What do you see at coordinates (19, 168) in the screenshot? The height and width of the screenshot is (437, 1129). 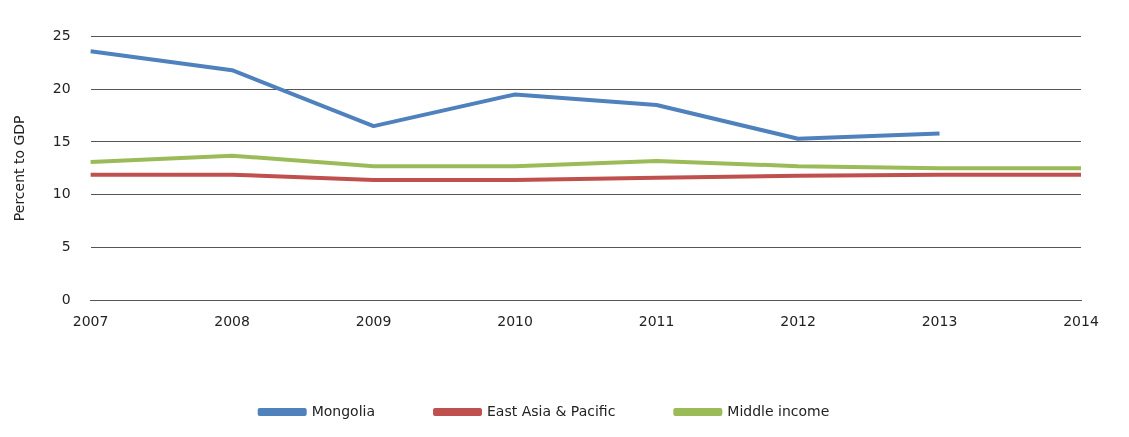 I see `y-axis-title: Percent to GDP` at bounding box center [19, 168].